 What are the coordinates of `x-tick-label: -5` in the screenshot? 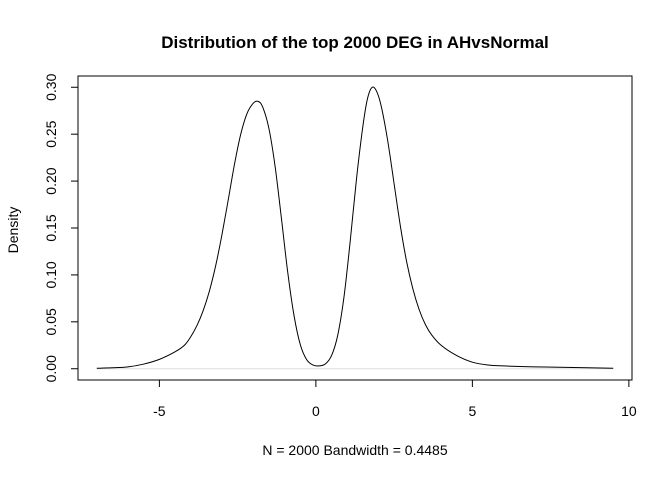 It's located at (159, 411).